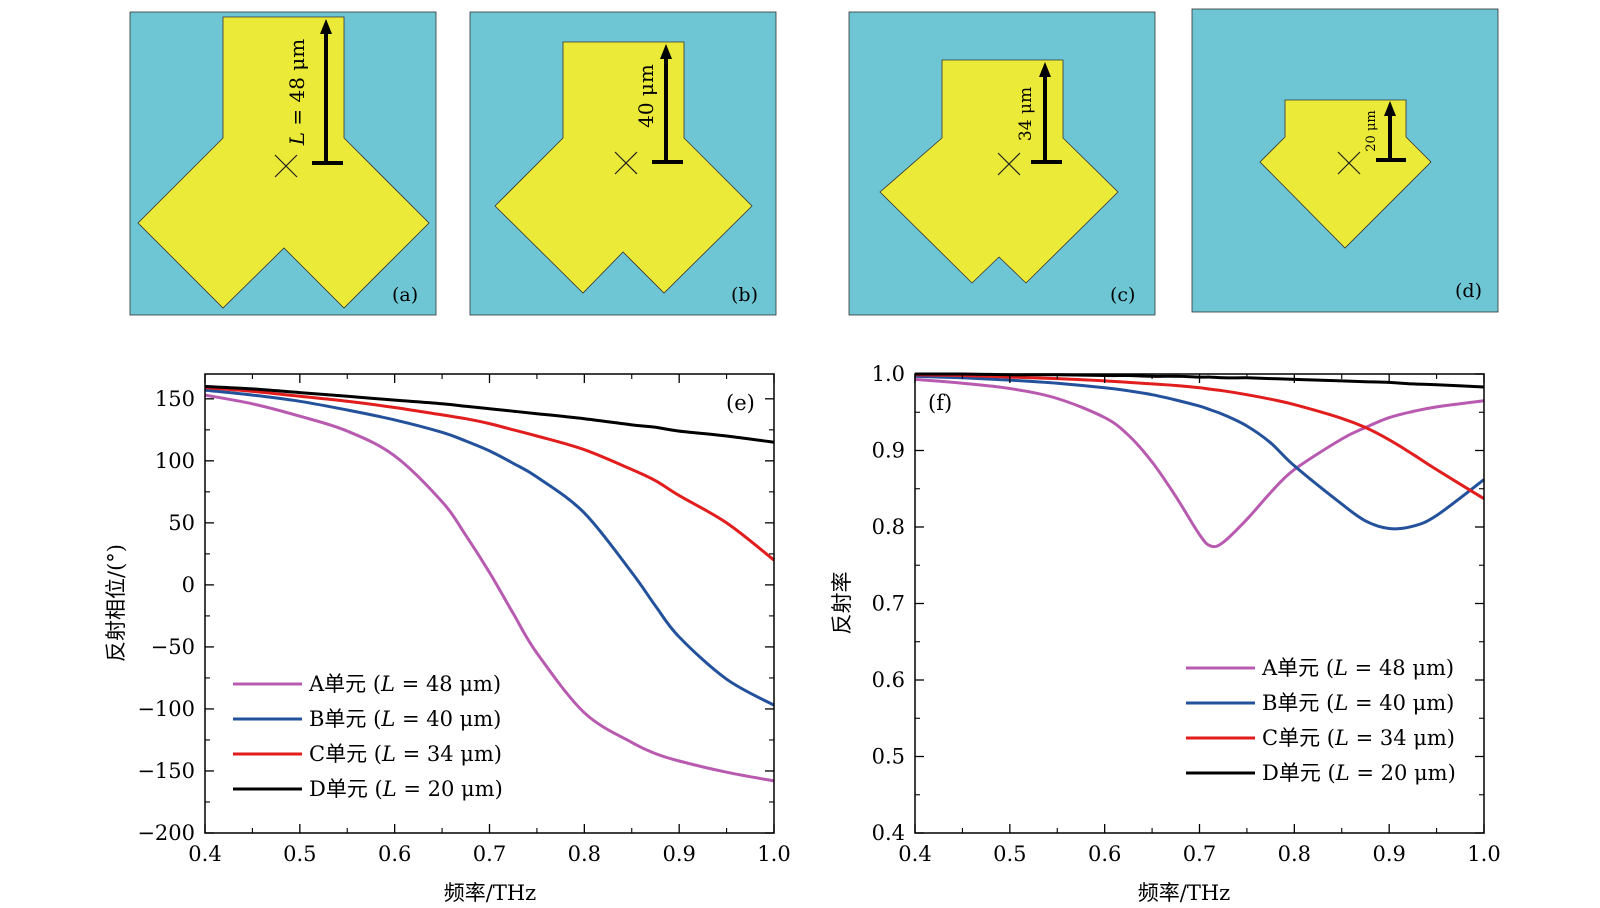 The width and height of the screenshot is (1600, 908). I want to click on dimension-label-d: 20 μm, so click(1371, 130).